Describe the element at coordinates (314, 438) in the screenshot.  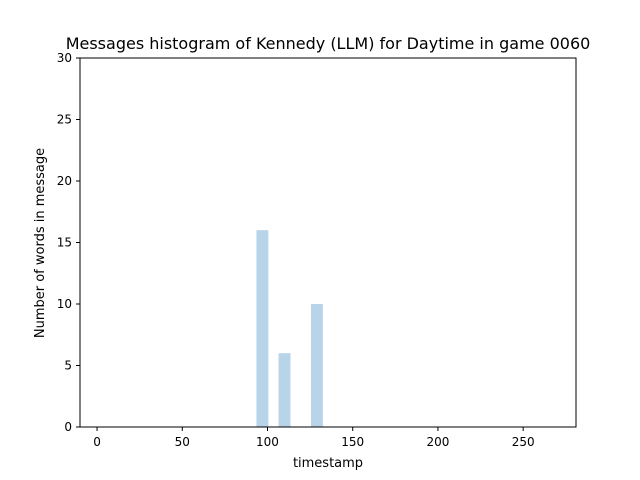
I see `x-axis: 0 50 100 150 200 250` at that location.